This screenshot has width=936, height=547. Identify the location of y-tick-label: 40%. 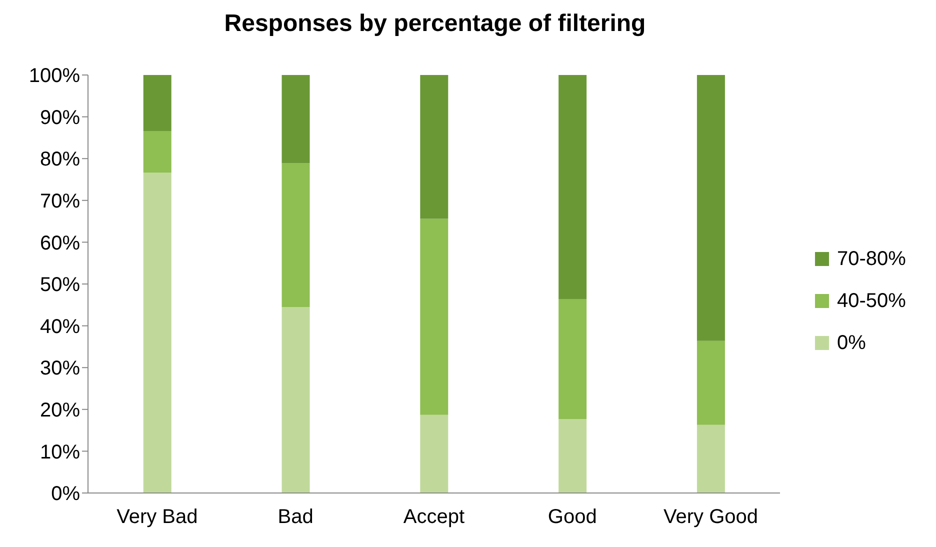
(60, 327).